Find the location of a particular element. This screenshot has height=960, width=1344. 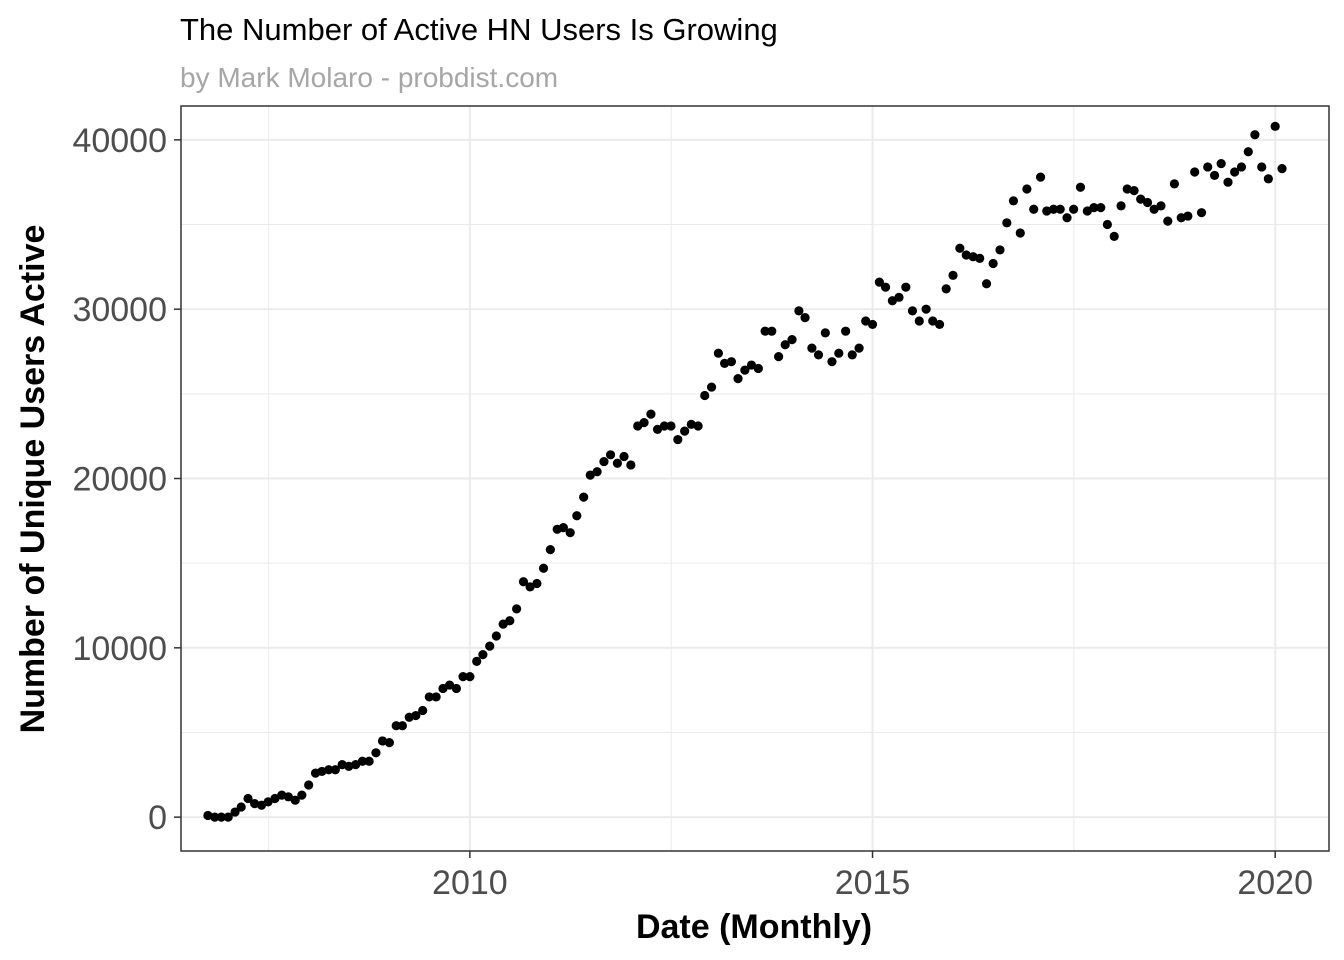

y-tick-label: 40000 is located at coordinates (119, 141).